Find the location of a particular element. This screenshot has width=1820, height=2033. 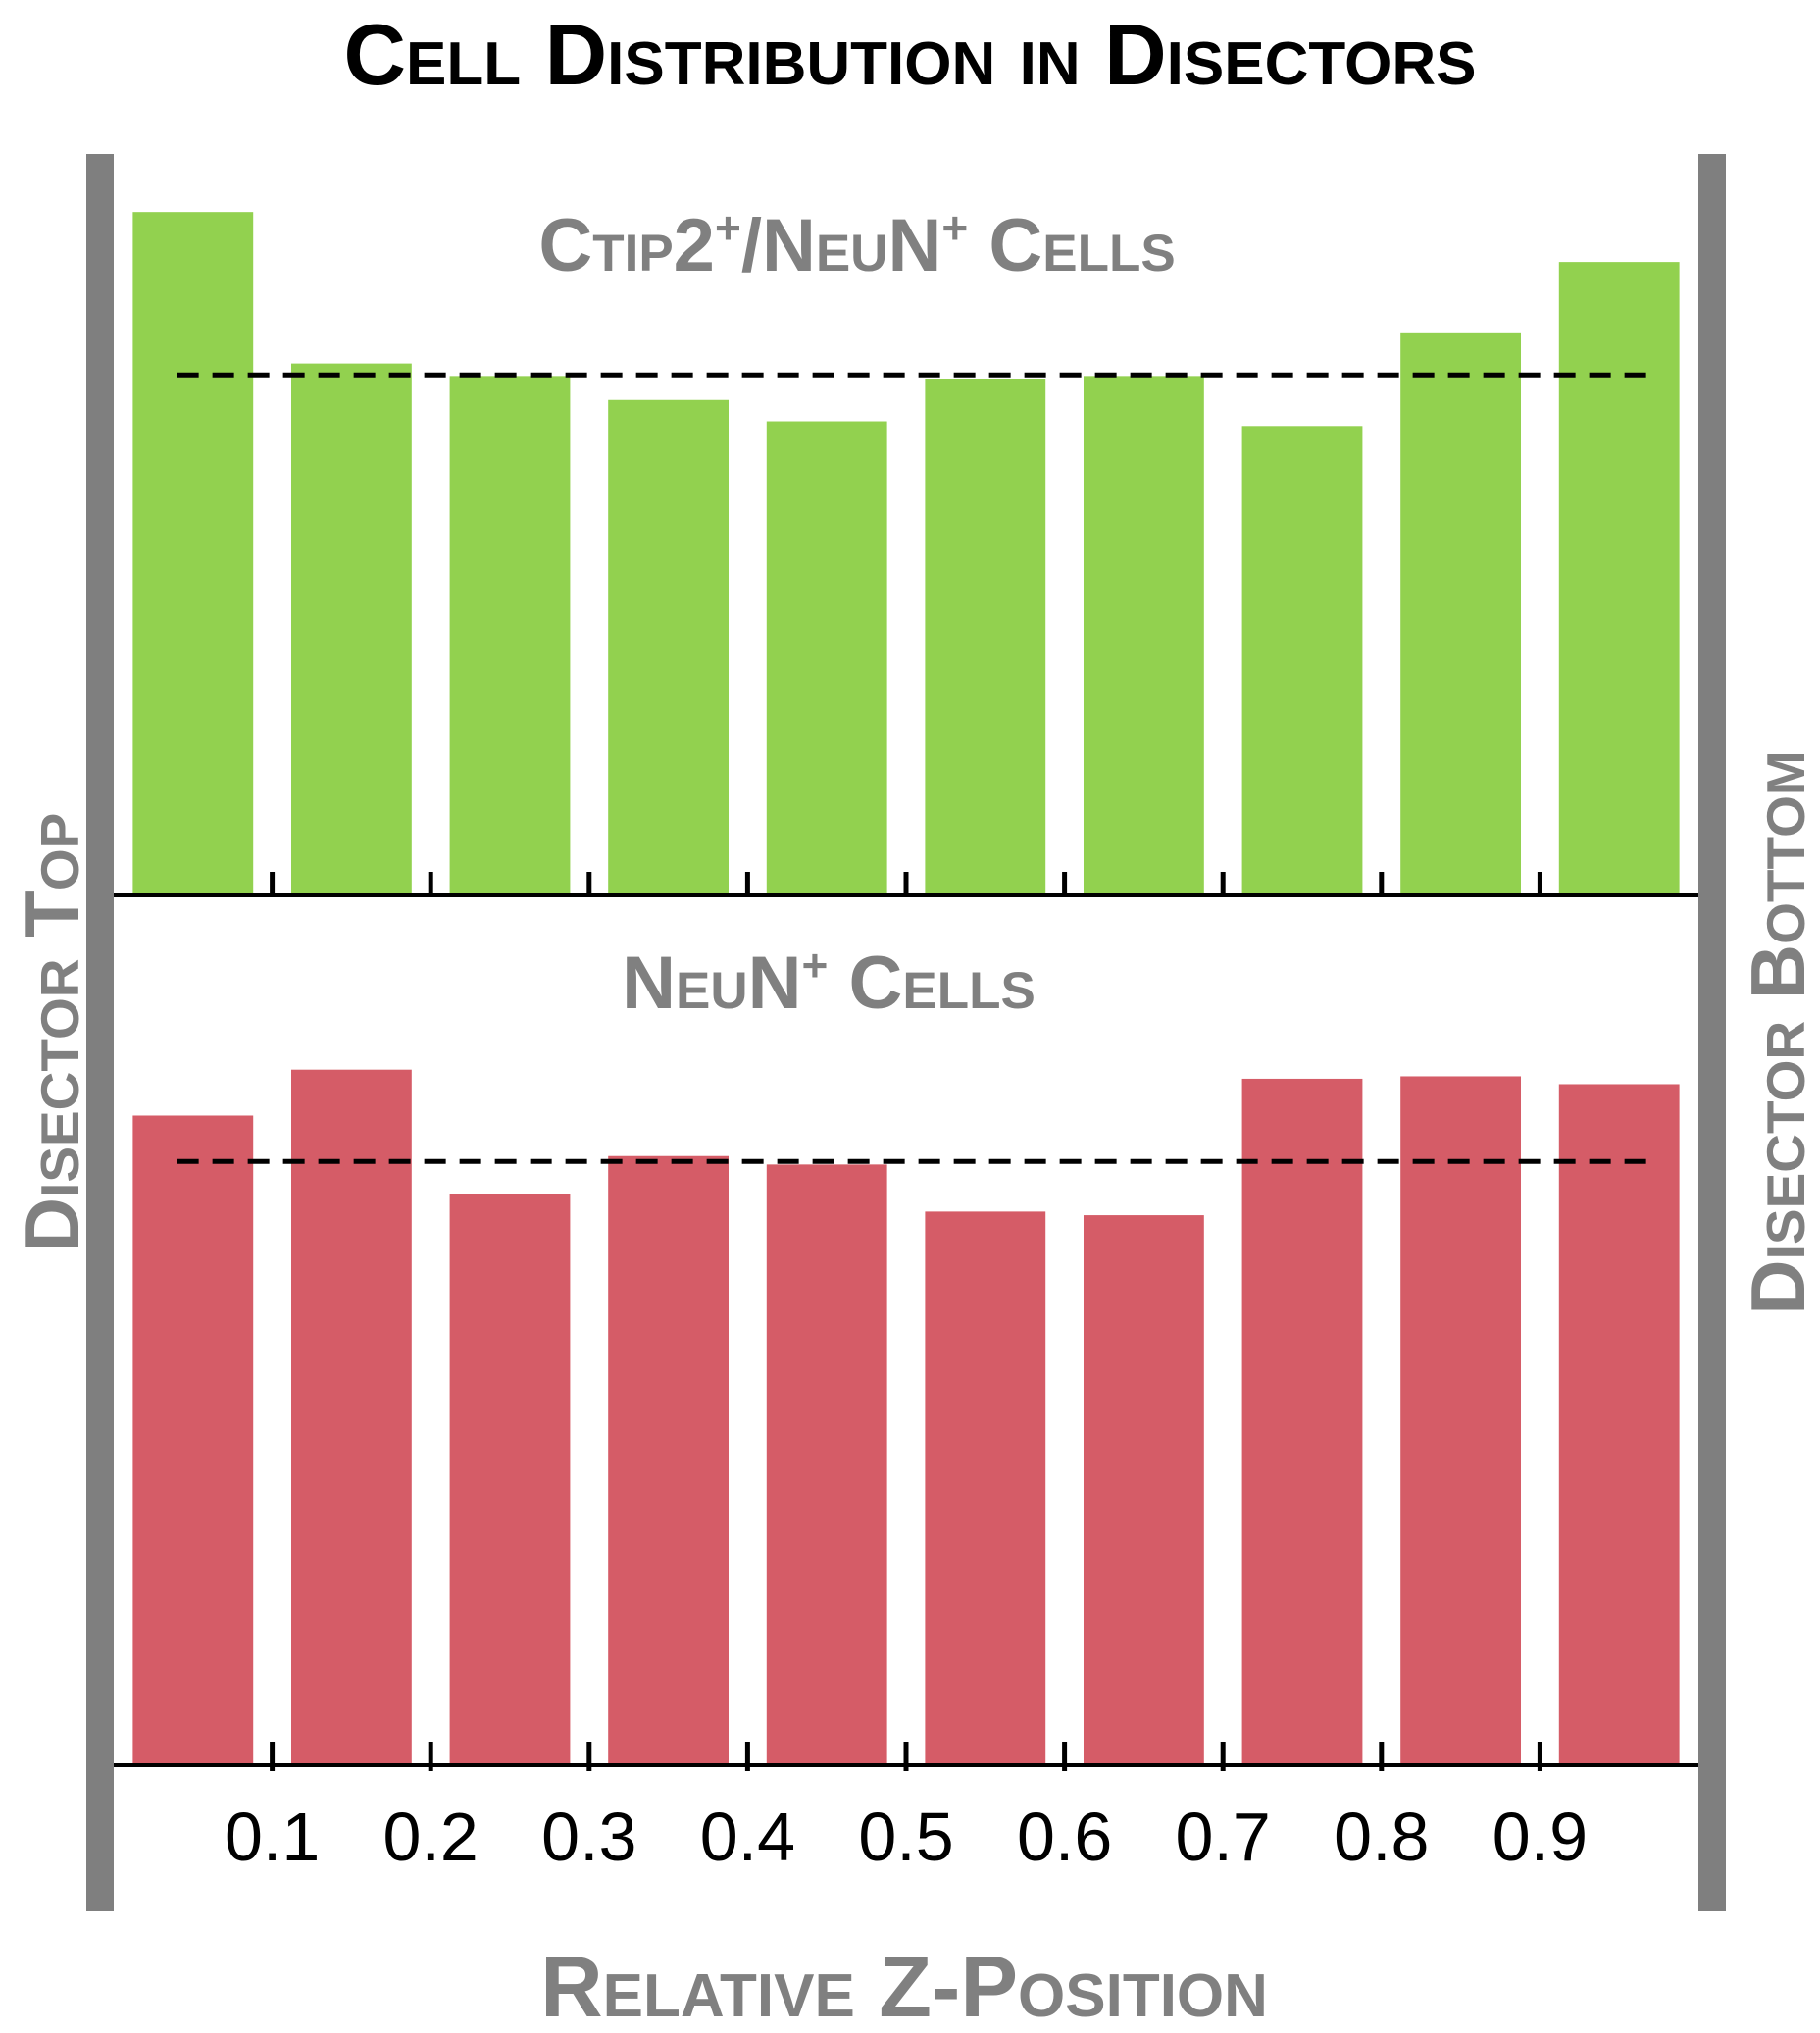

chart-title: Cell Distribution in Disectors is located at coordinates (909, 55).